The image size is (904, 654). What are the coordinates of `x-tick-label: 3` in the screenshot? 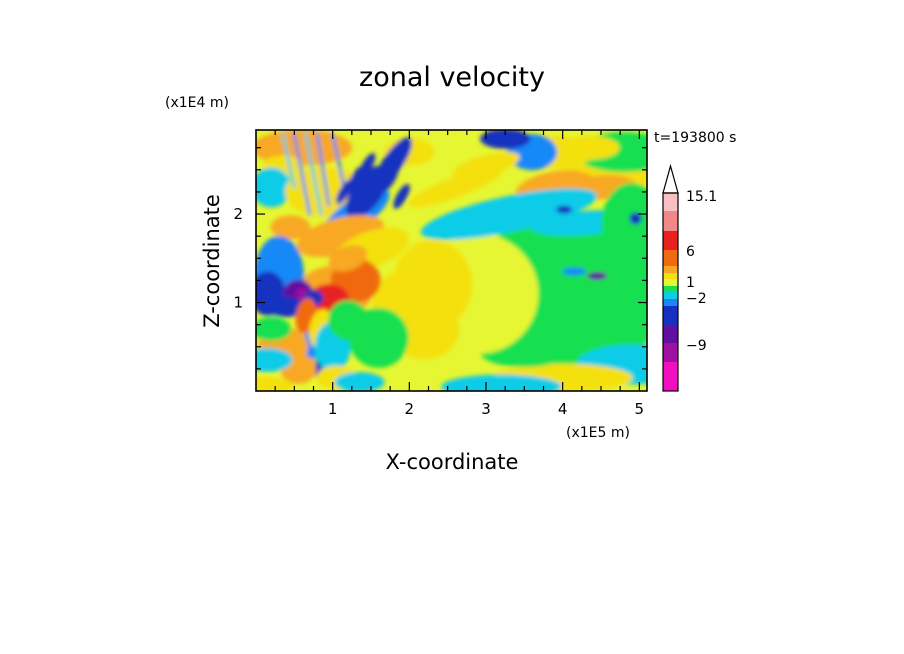 It's located at (486, 409).